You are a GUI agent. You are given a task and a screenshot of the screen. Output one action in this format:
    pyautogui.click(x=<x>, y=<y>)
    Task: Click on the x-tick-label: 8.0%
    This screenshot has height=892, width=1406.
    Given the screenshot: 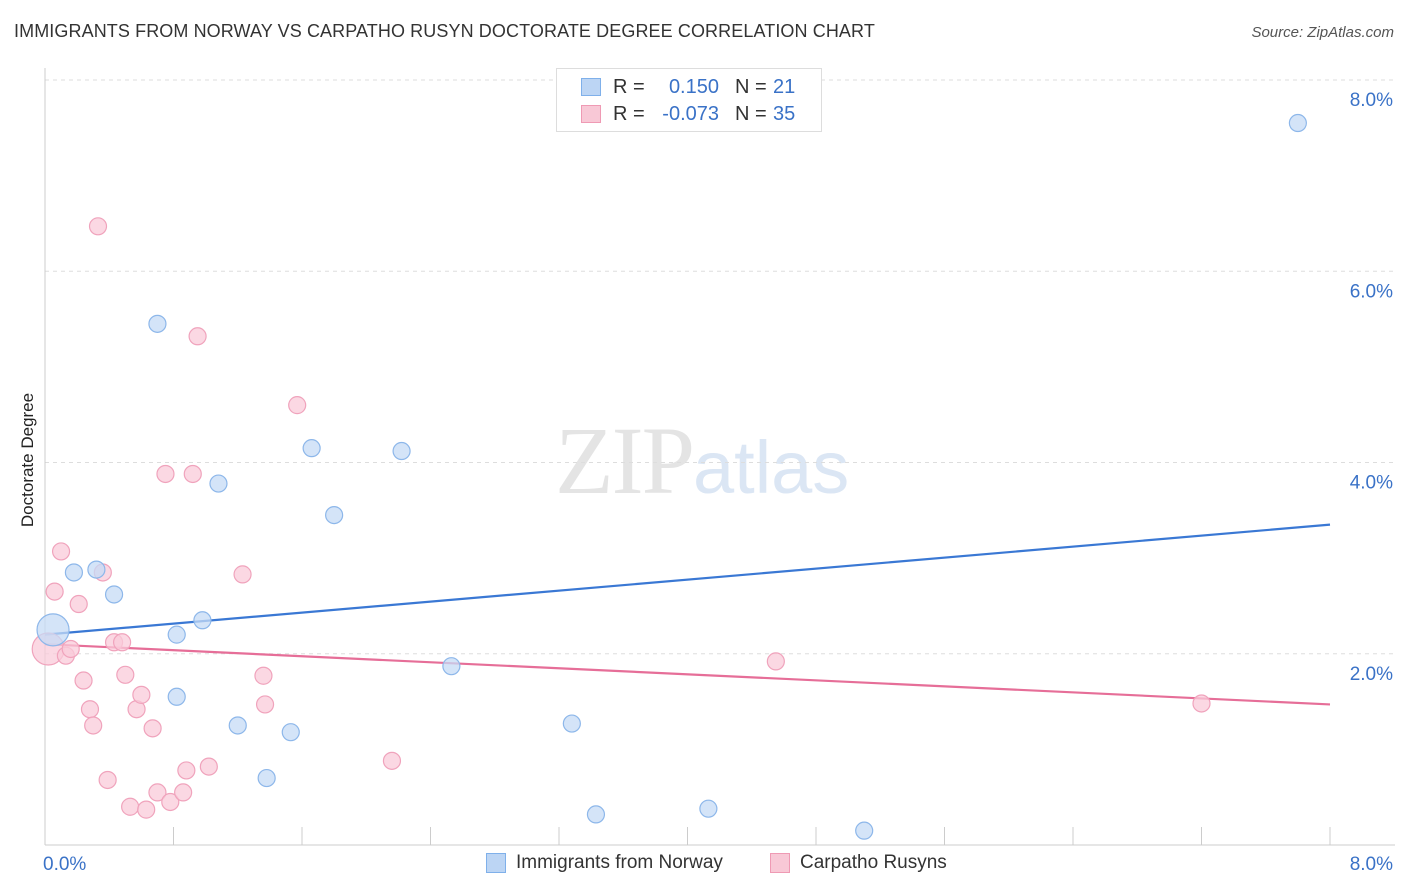 What is the action you would take?
    pyautogui.click(x=1371, y=864)
    